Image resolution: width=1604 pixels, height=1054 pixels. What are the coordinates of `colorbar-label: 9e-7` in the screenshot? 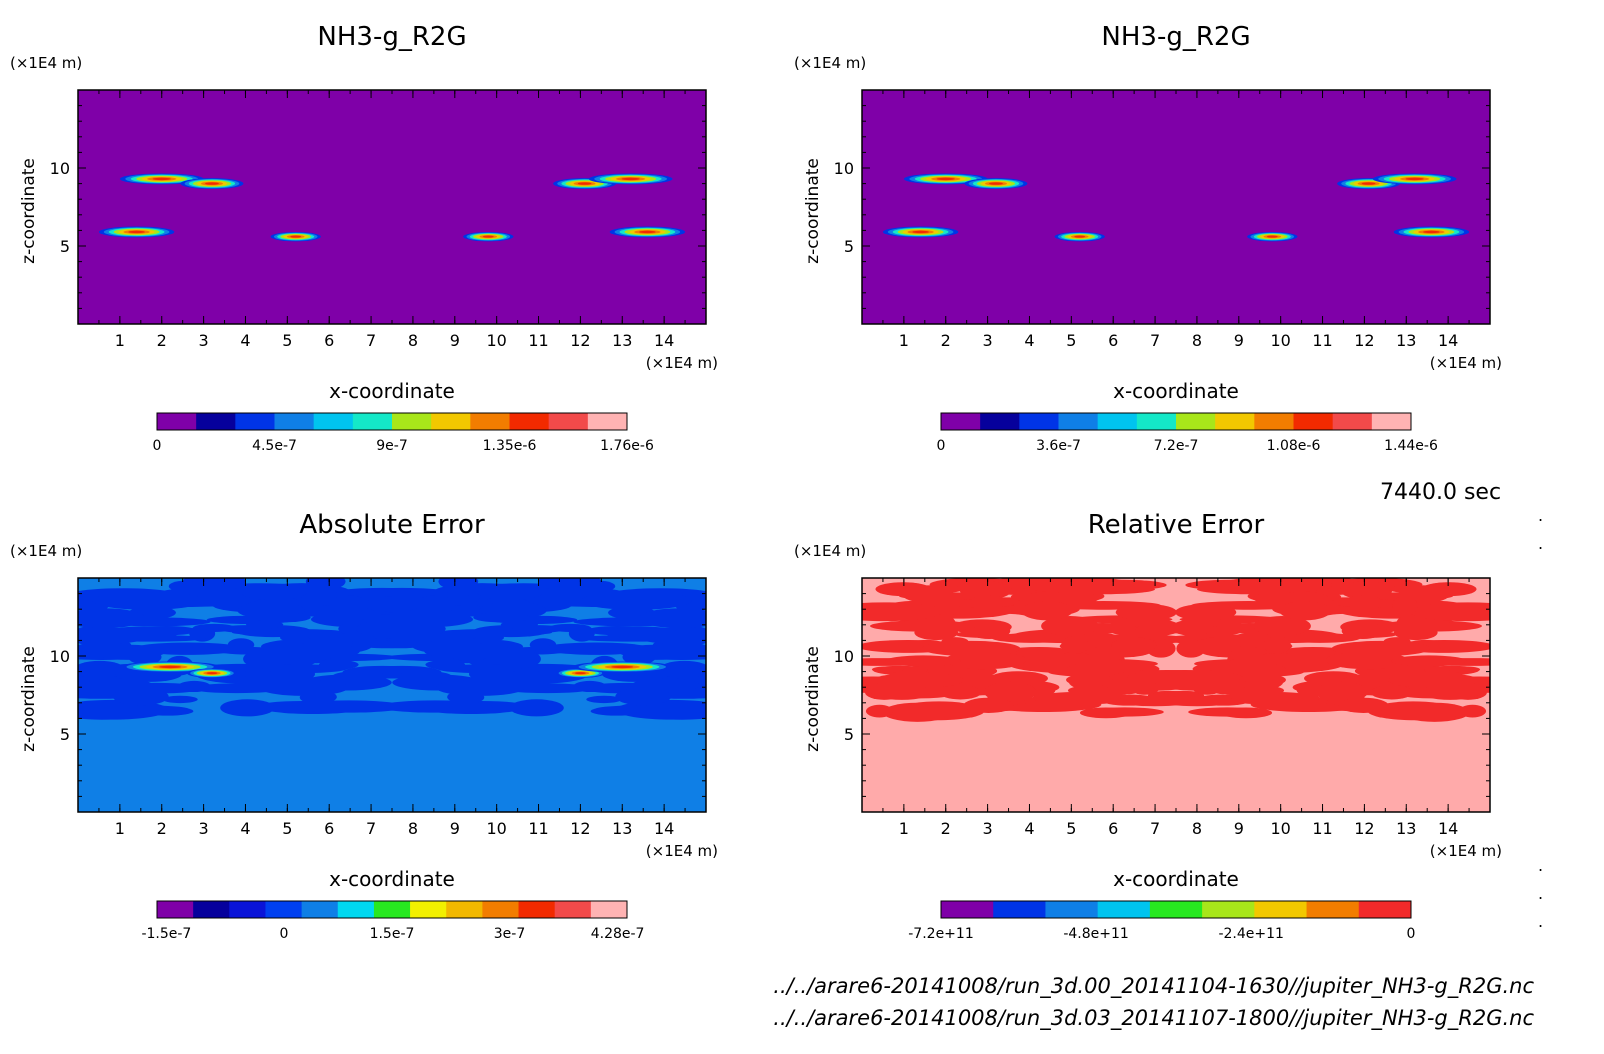 It's located at (391, 446).